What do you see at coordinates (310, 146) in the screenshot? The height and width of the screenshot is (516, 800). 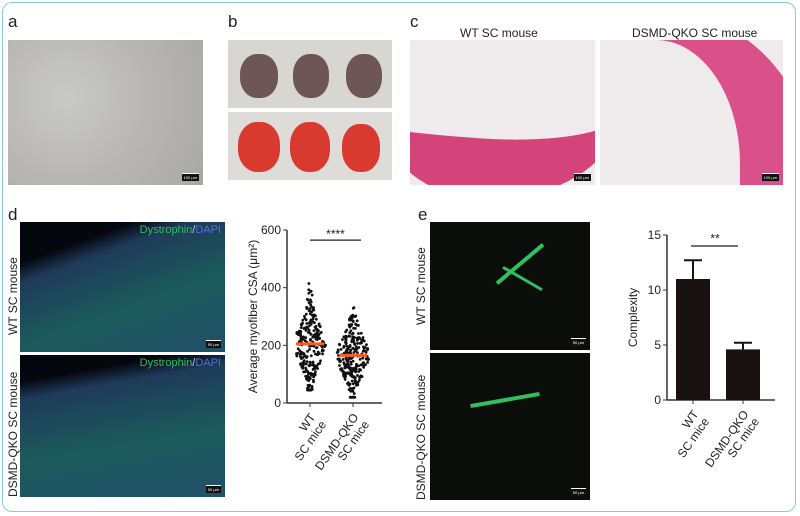 I see `mouse-photo-bottom` at bounding box center [310, 146].